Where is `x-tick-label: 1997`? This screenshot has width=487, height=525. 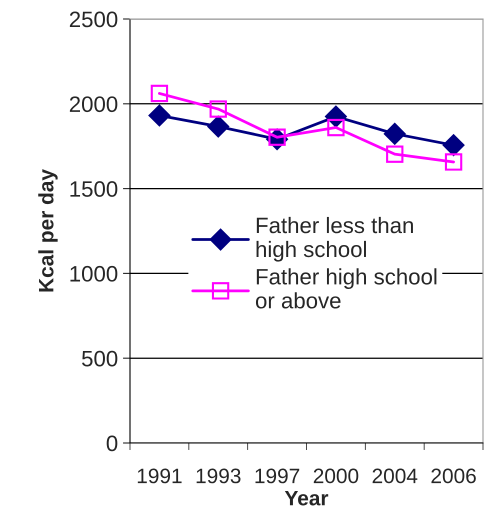
x-tick-label: 1997 is located at coordinates (278, 476).